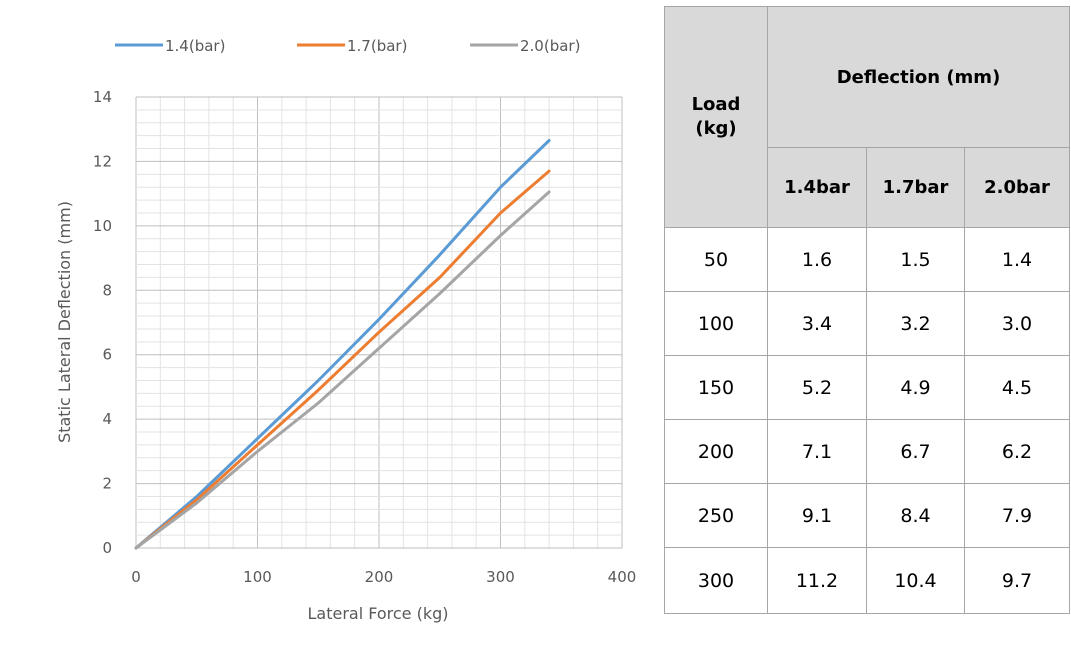  Describe the element at coordinates (716, 323) in the screenshot. I see `load-cell: 100` at that location.